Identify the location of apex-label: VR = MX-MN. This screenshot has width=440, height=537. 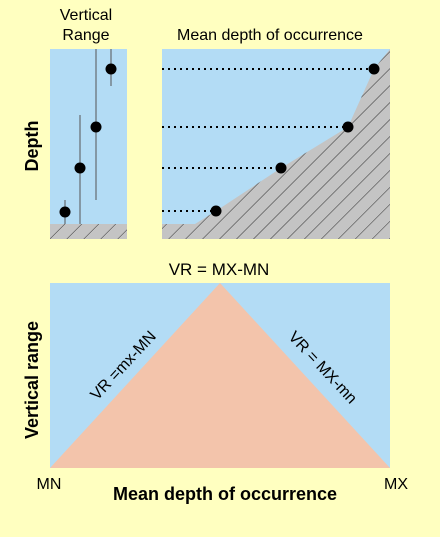
(219, 269).